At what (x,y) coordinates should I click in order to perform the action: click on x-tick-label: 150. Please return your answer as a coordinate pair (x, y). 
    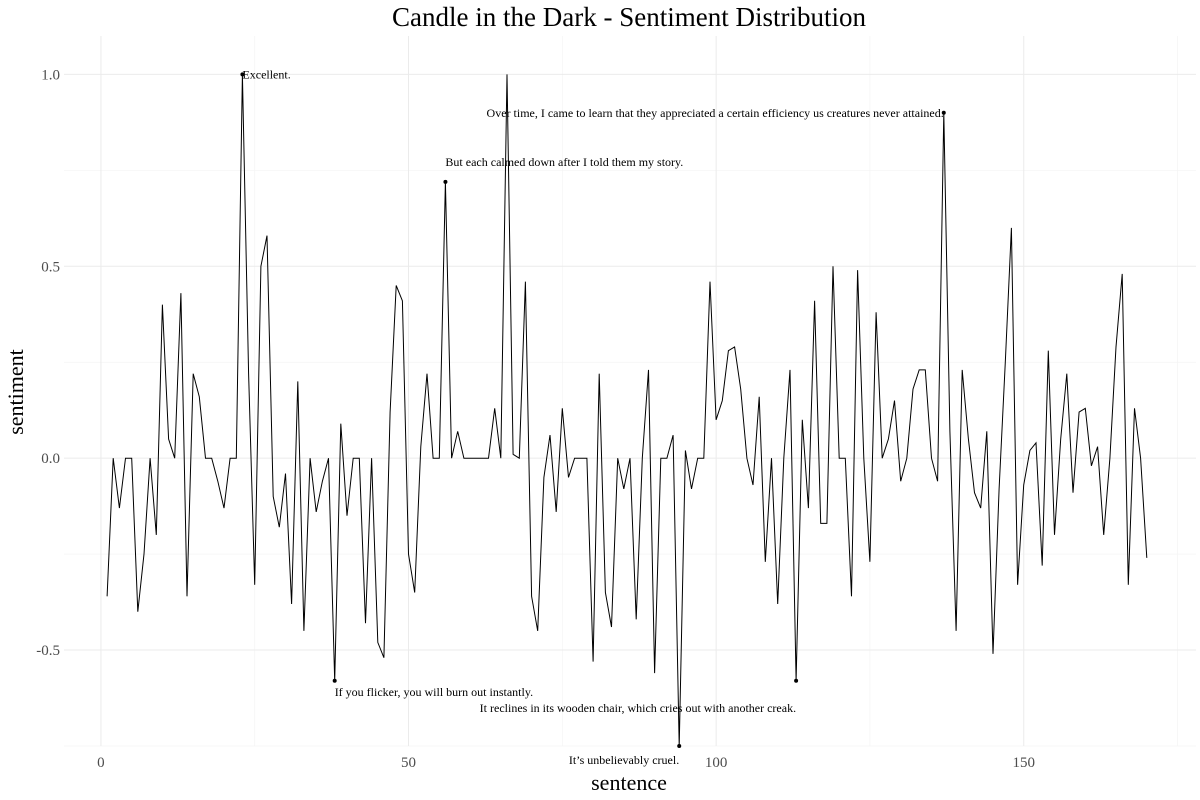
    Looking at the image, I should click on (1023, 763).